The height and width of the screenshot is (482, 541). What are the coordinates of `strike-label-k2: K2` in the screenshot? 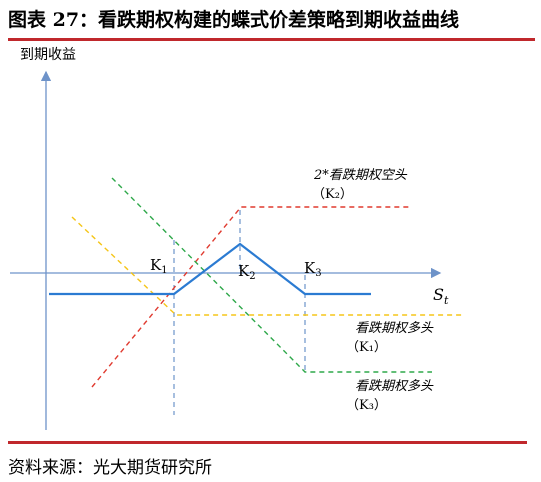 It's located at (247, 272).